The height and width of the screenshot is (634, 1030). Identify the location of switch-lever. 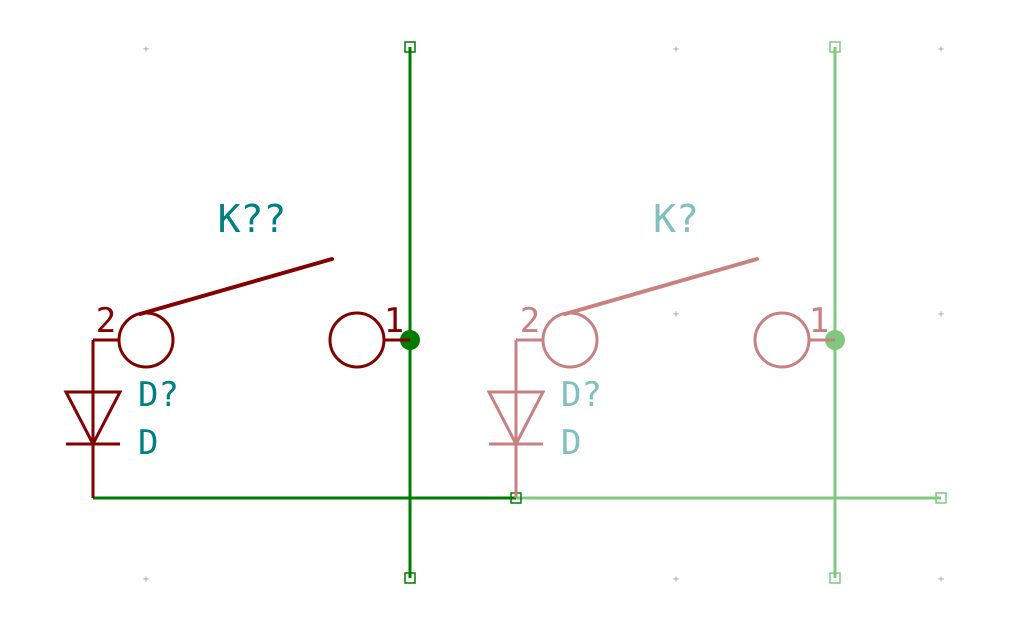
(236, 286).